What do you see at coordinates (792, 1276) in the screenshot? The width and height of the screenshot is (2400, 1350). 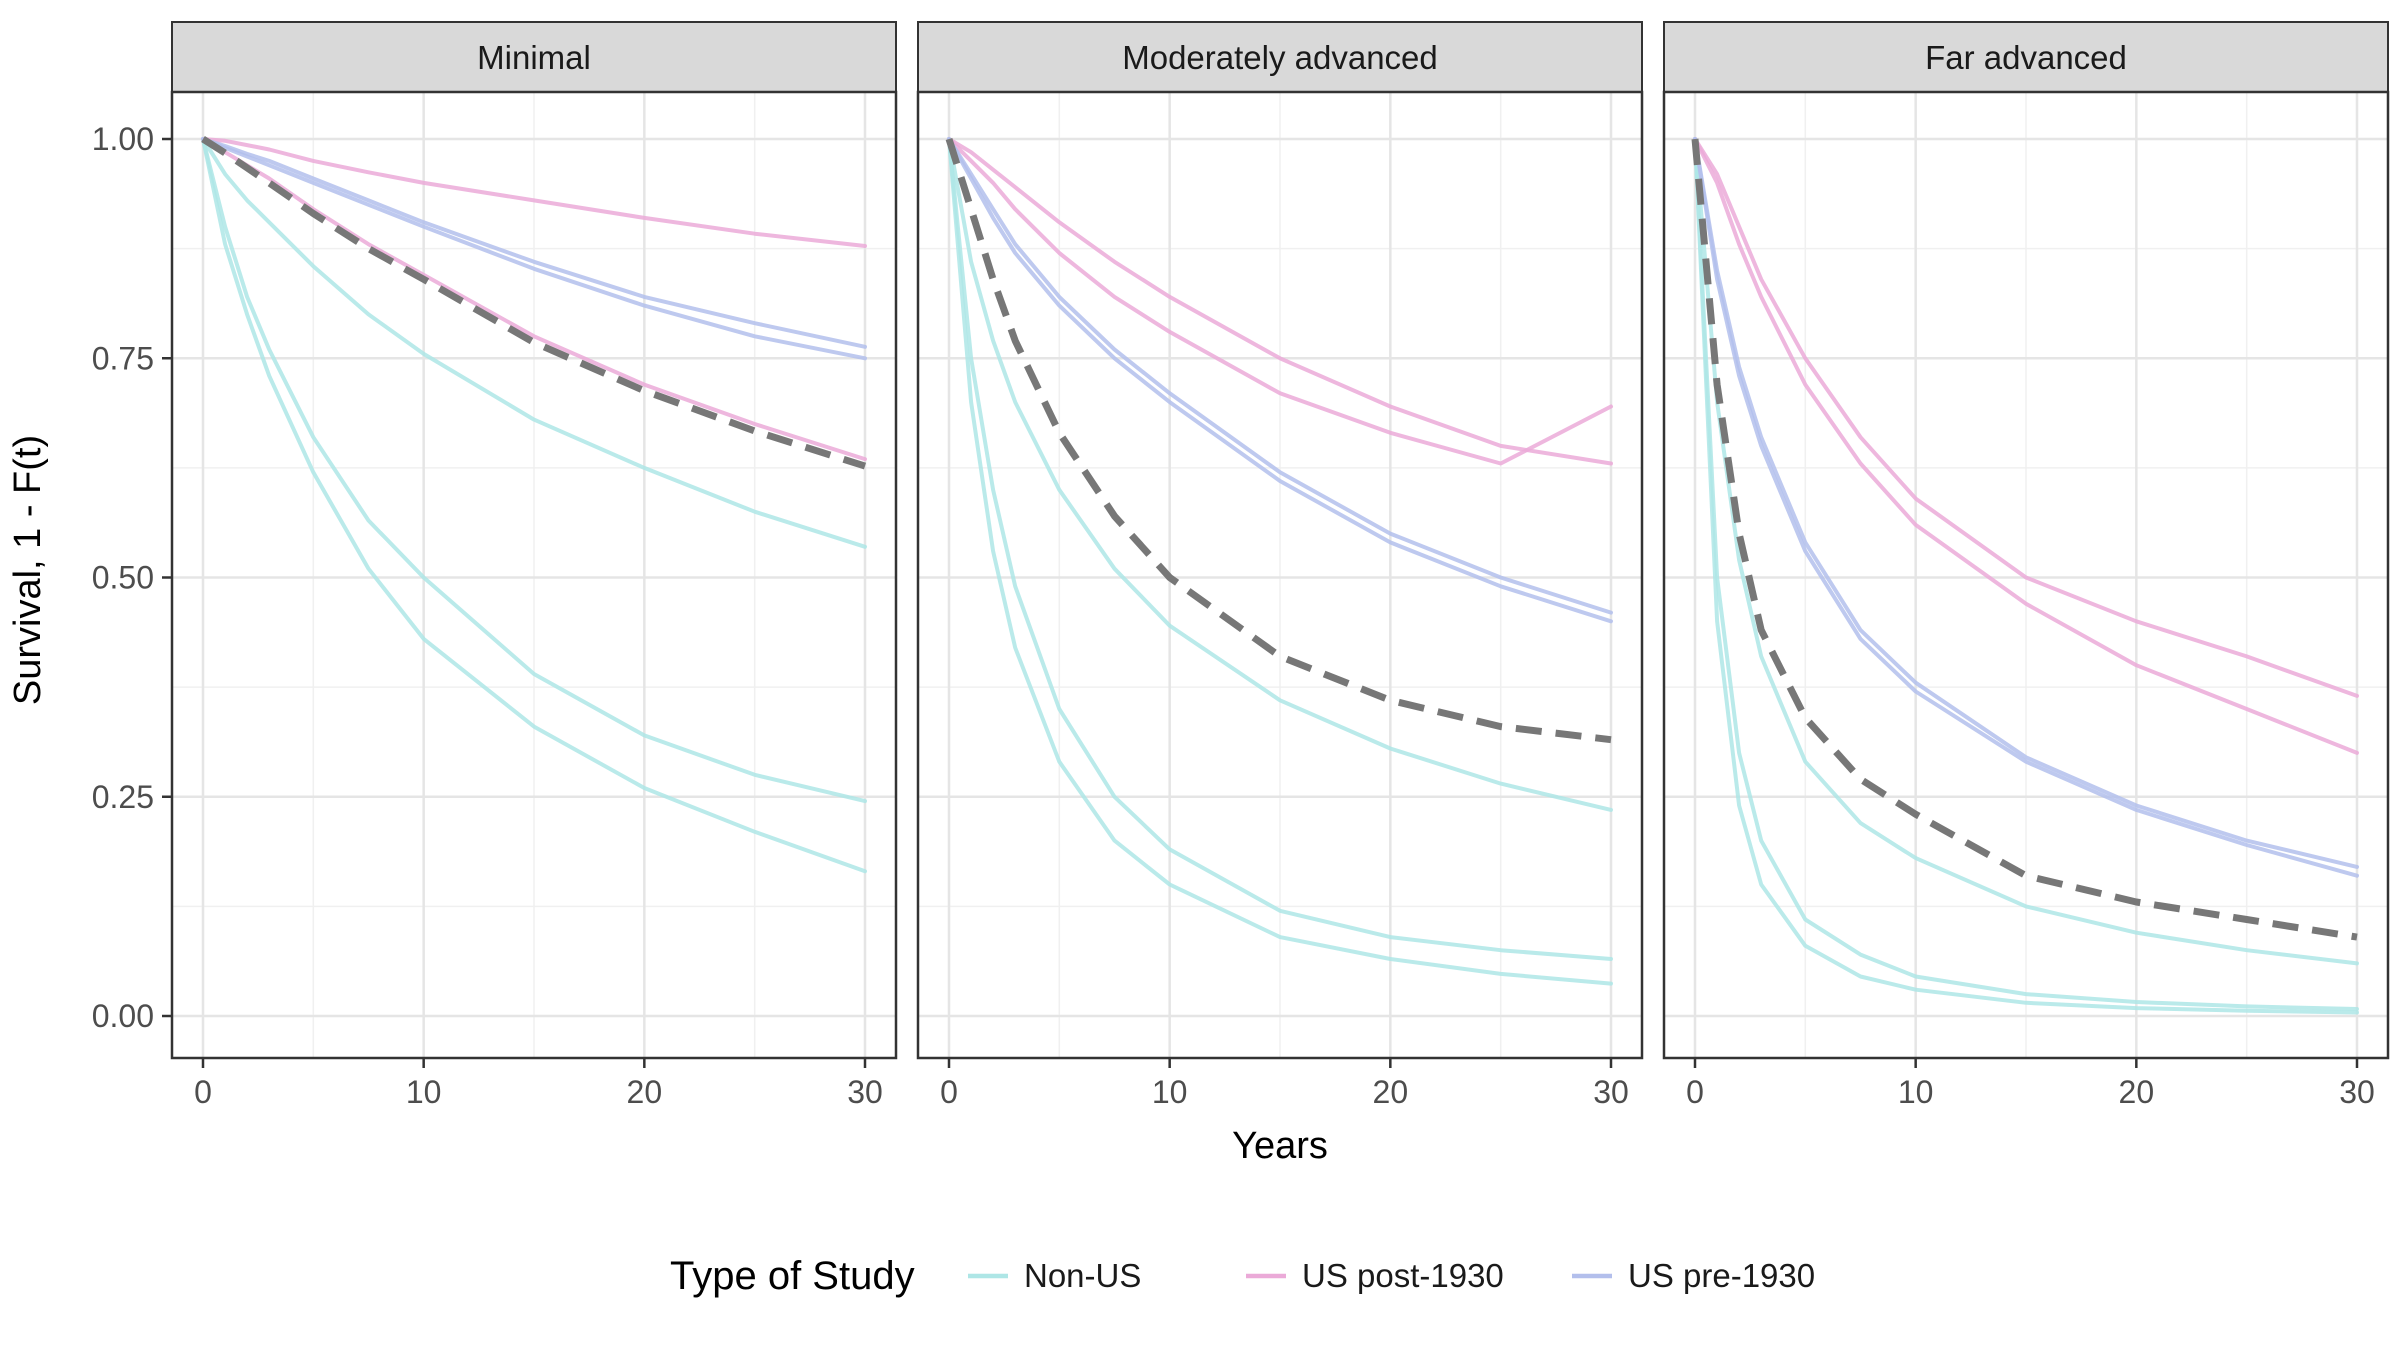 I see `legend-title: Type of Study` at bounding box center [792, 1276].